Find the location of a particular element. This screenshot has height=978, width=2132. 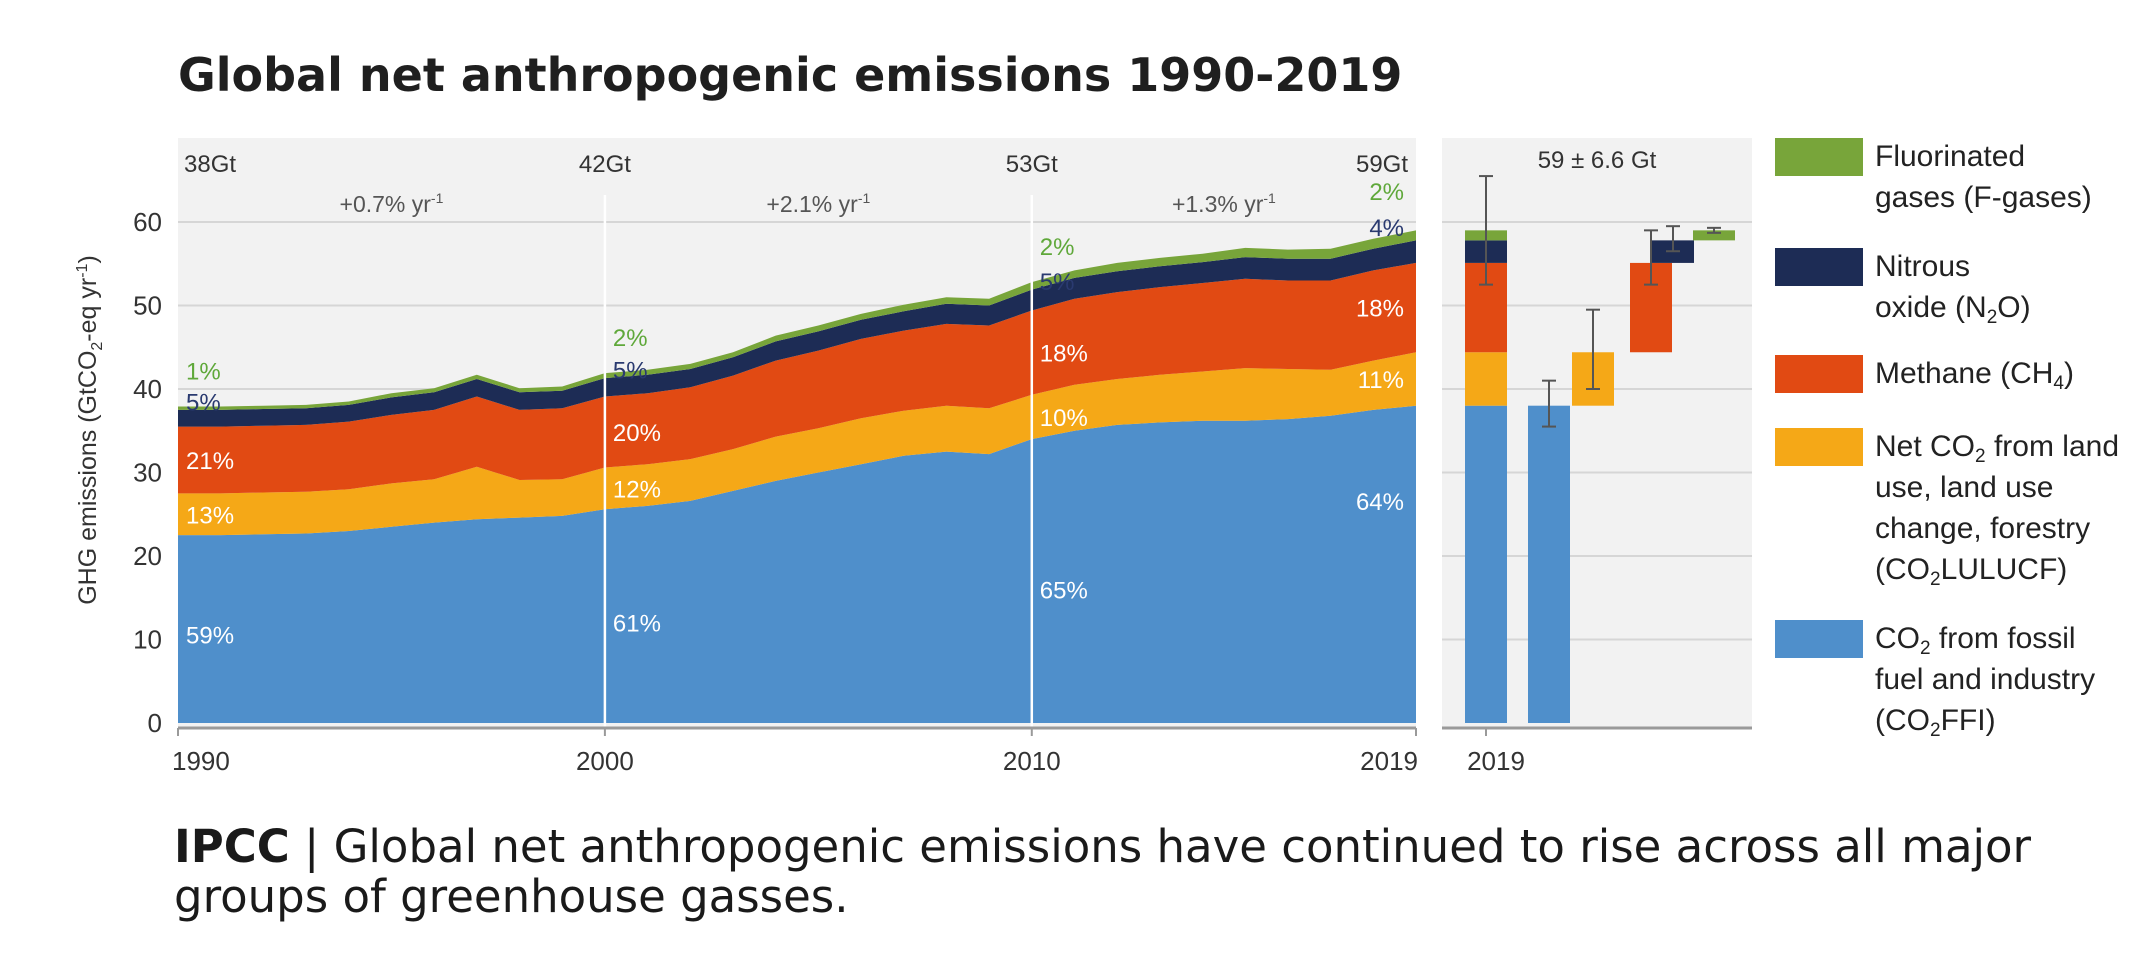

y-tick-label: 50 is located at coordinates (147, 306).